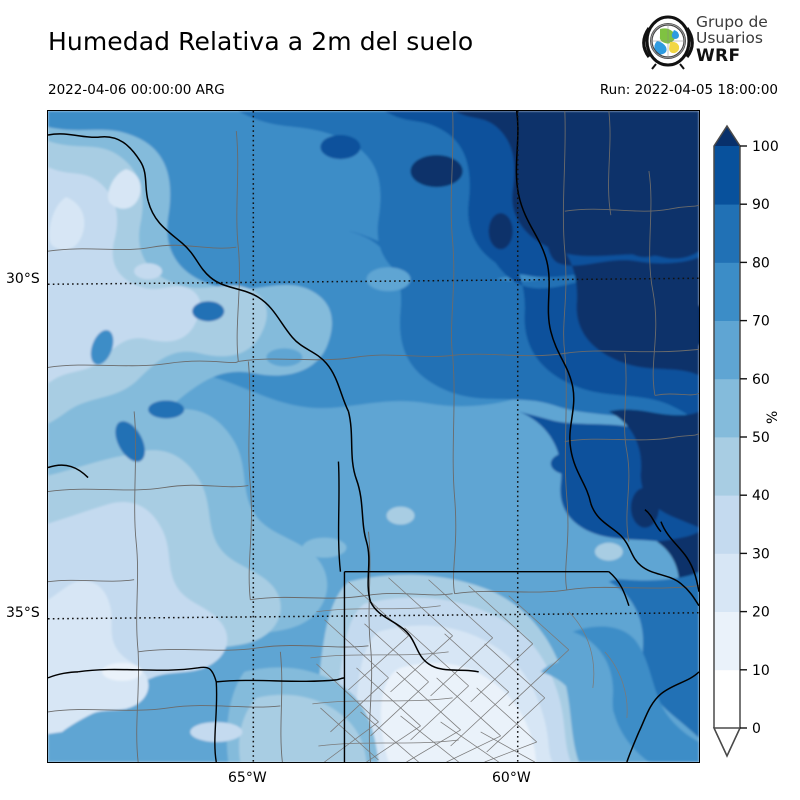 Image resolution: width=800 pixels, height=800 pixels. I want to click on colorbar-ticks: 0 10 20 30 40 50 60 70 80 90 100, so click(759, 438).